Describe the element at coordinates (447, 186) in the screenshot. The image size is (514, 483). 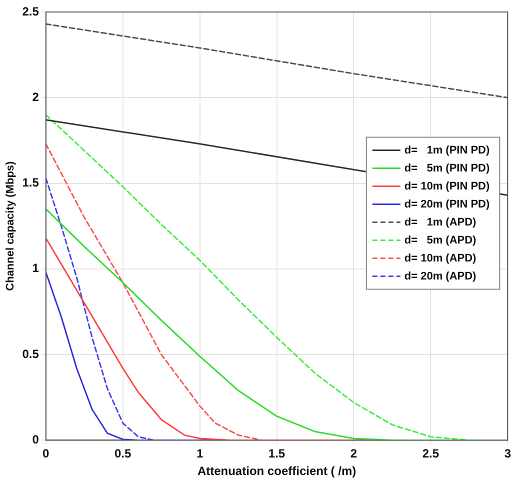
I see `legend-label: d= 10m (PIN PD)` at that location.